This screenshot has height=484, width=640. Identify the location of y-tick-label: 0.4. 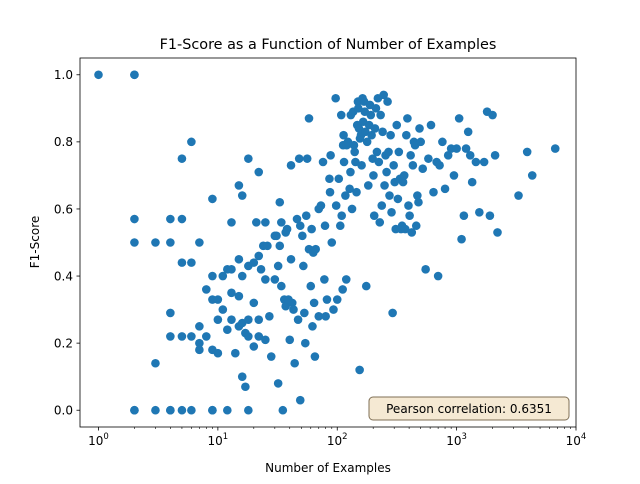
(63, 276).